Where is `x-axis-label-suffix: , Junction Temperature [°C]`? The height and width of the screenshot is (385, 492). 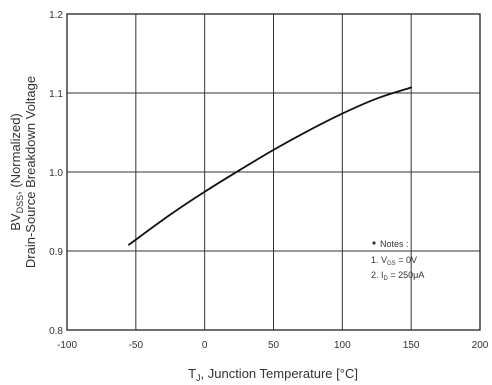 x-axis-label-suffix: , Junction Temperature [°C] is located at coordinates (279, 373).